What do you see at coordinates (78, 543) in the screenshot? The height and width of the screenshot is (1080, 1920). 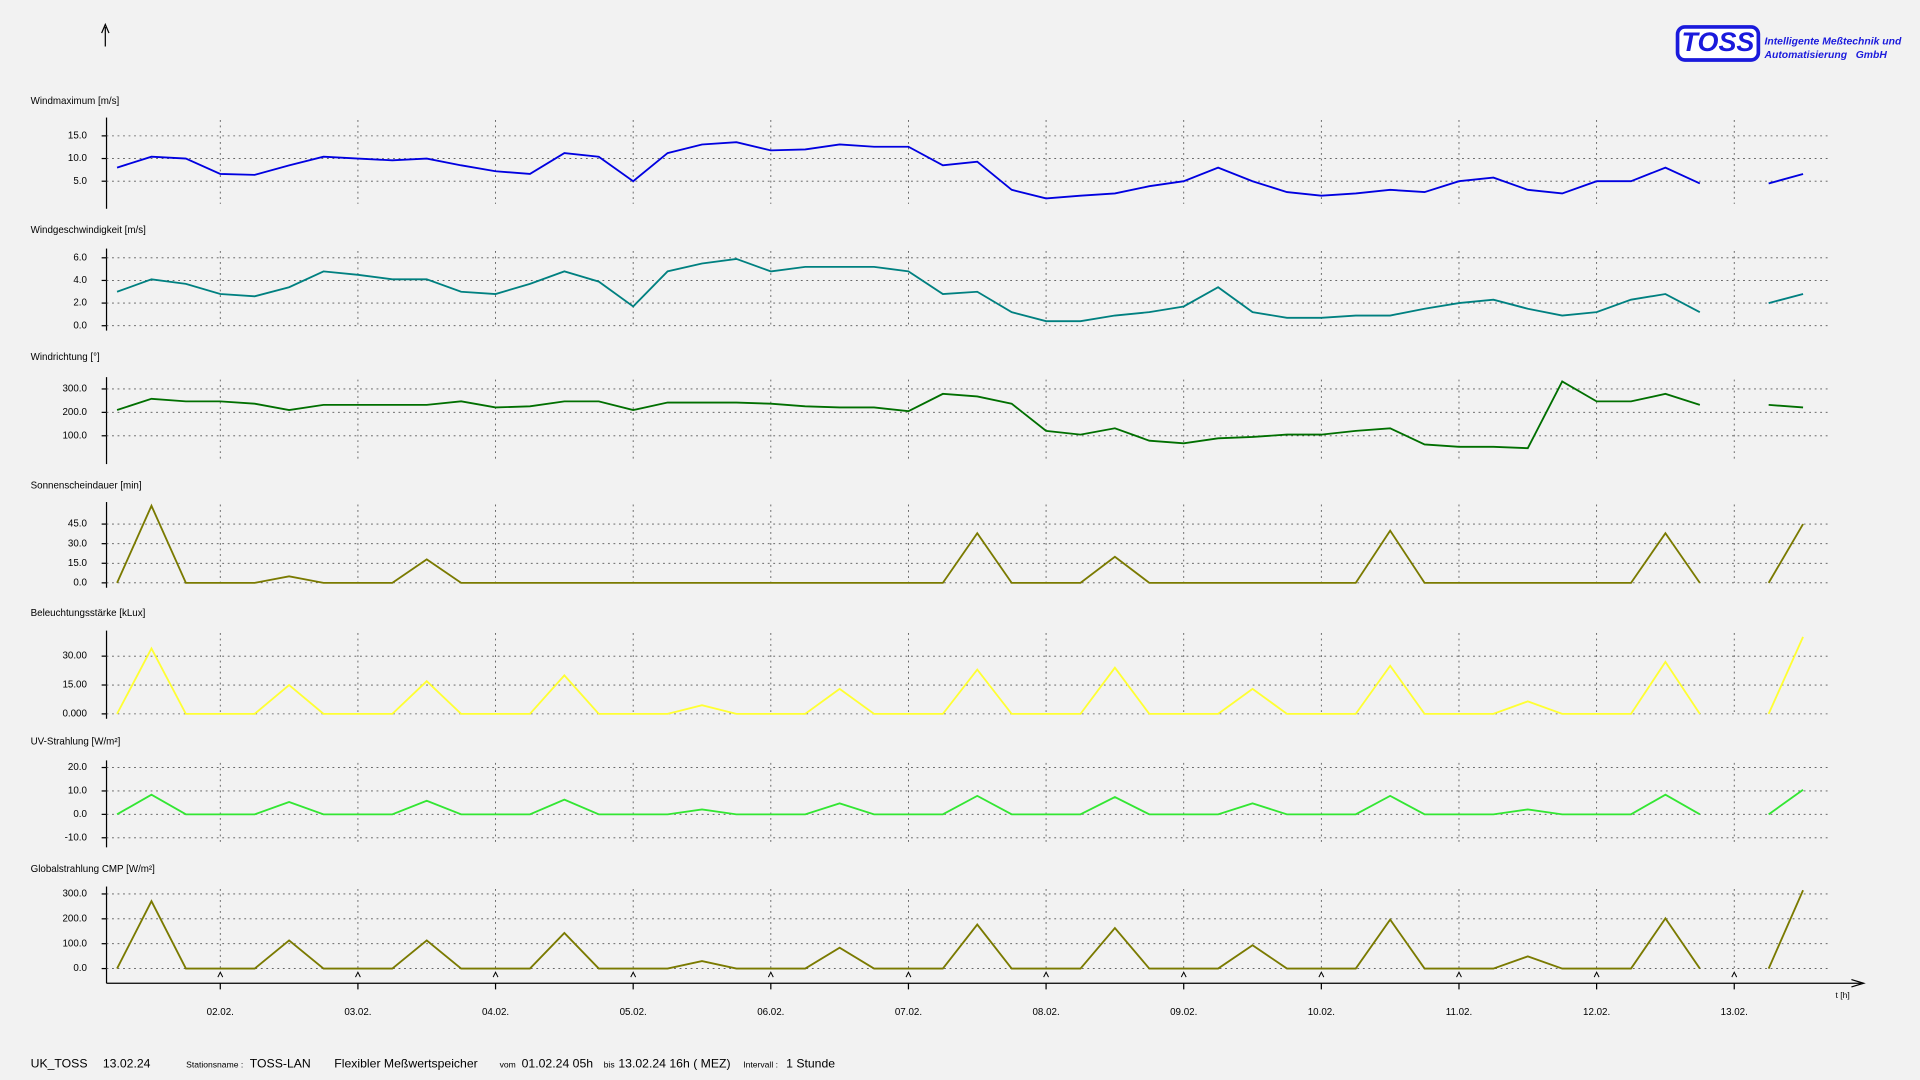 I see `y-tick-label: 30.0` at bounding box center [78, 543].